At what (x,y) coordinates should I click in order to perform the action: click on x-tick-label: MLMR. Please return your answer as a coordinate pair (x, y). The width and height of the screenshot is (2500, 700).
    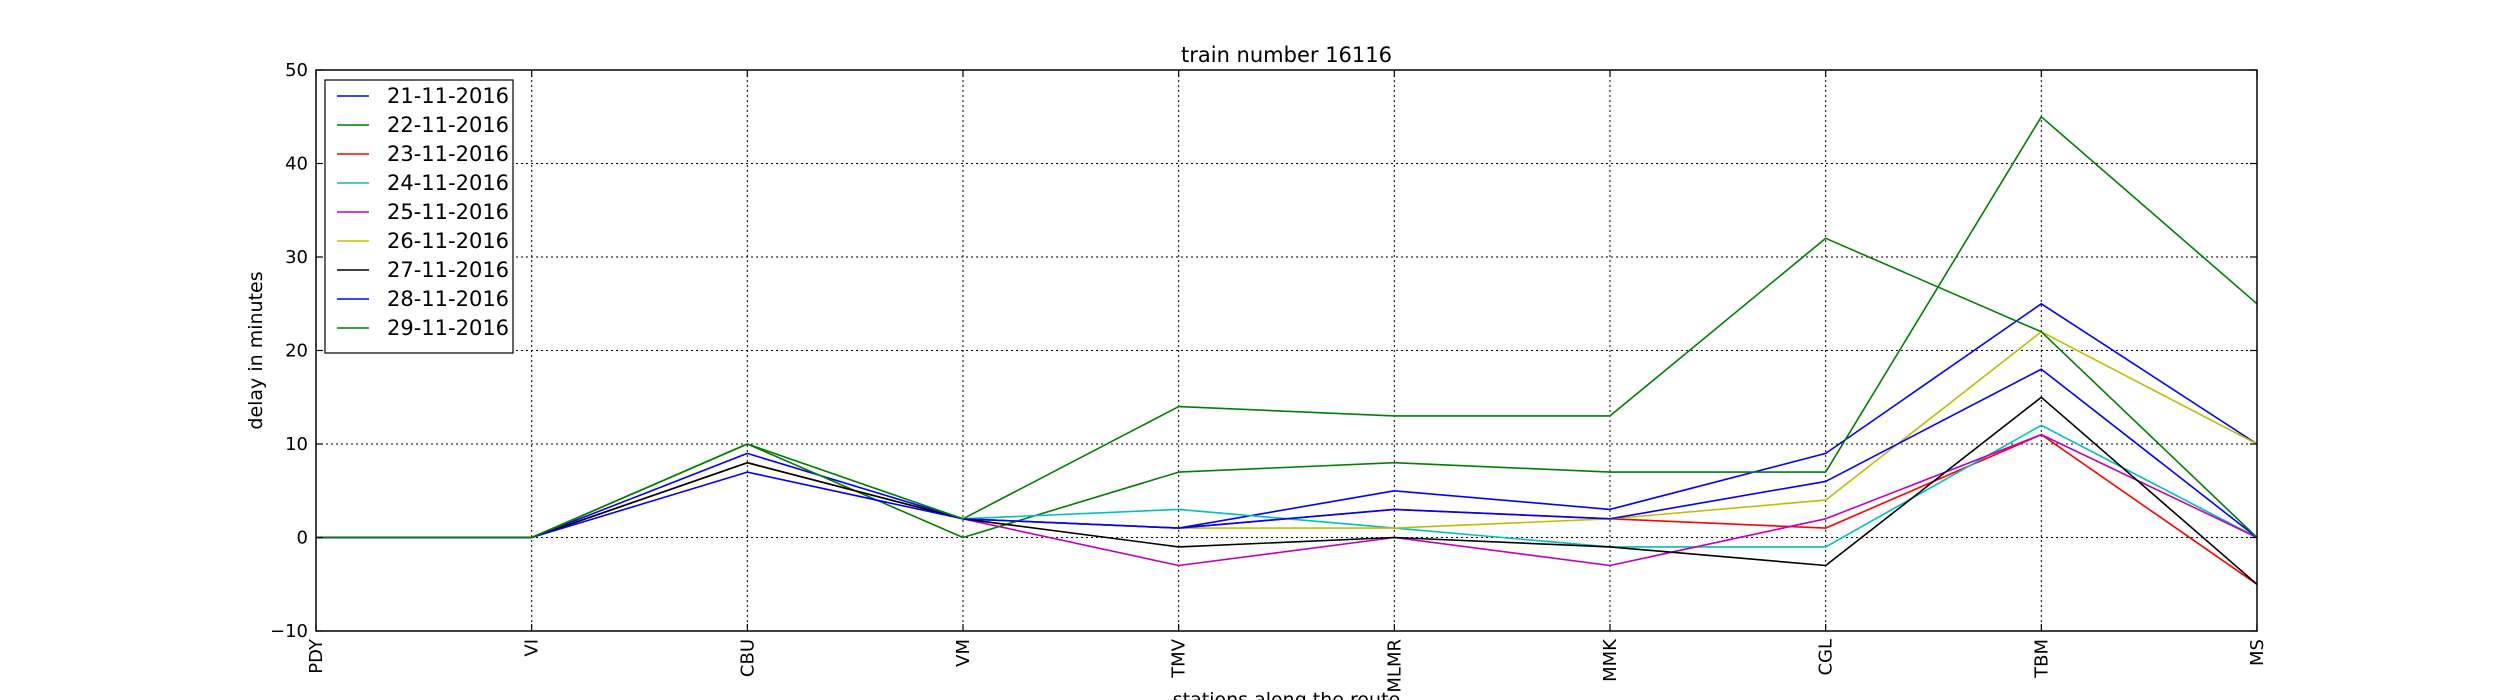
    Looking at the image, I should click on (1394, 666).